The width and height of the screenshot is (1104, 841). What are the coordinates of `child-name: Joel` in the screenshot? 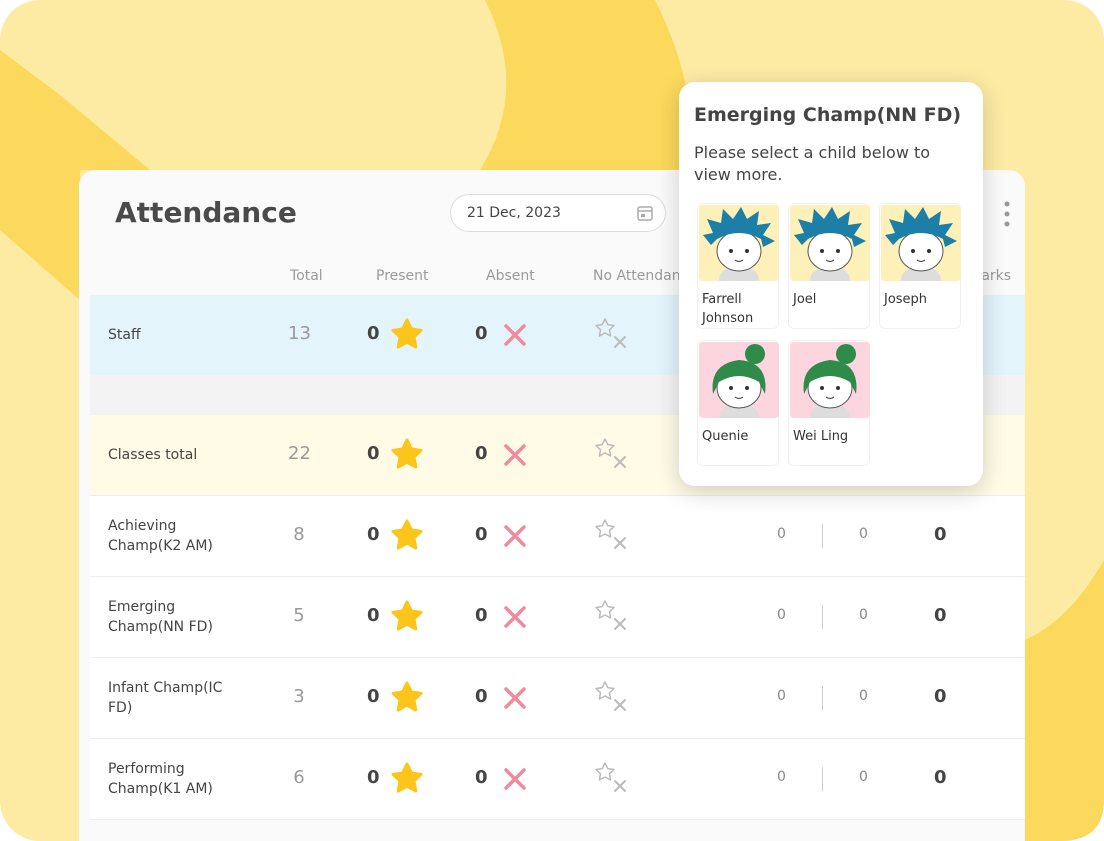 It's located at (805, 299).